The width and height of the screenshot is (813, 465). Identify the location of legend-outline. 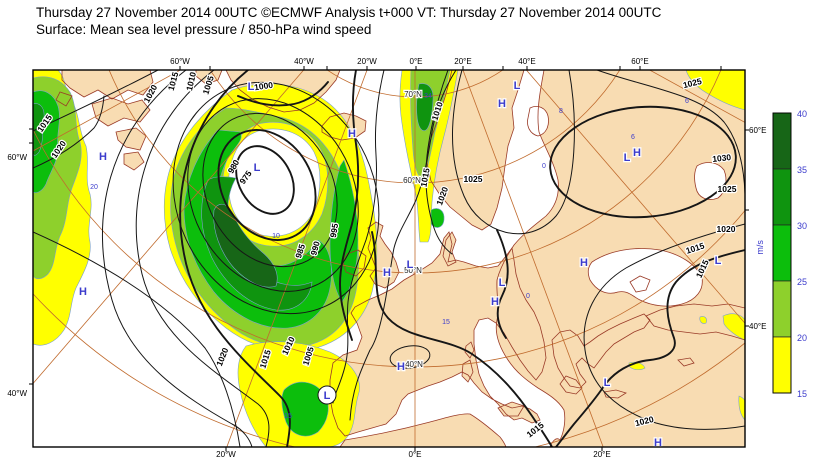
(782, 253).